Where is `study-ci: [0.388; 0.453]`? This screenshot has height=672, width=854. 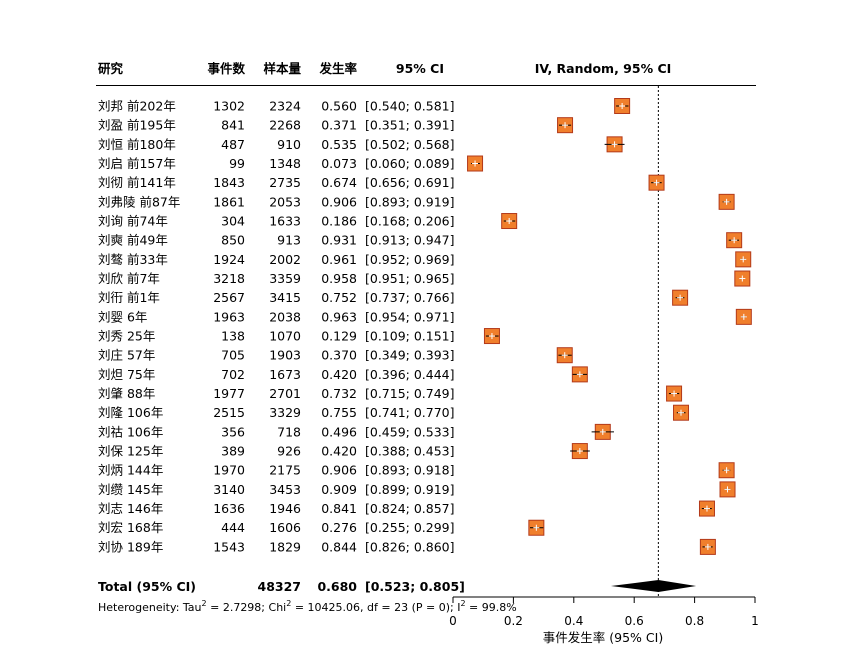
study-ci: [0.388; 0.453] is located at coordinates (410, 451).